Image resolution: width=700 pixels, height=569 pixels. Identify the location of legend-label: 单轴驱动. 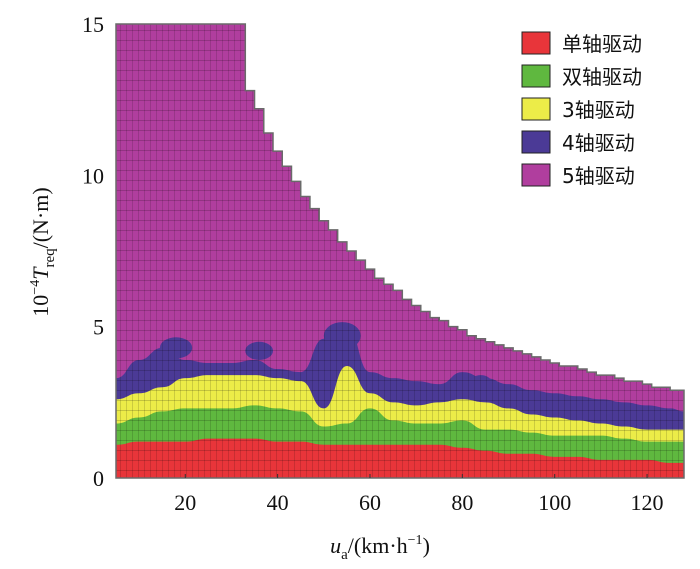
(602, 44).